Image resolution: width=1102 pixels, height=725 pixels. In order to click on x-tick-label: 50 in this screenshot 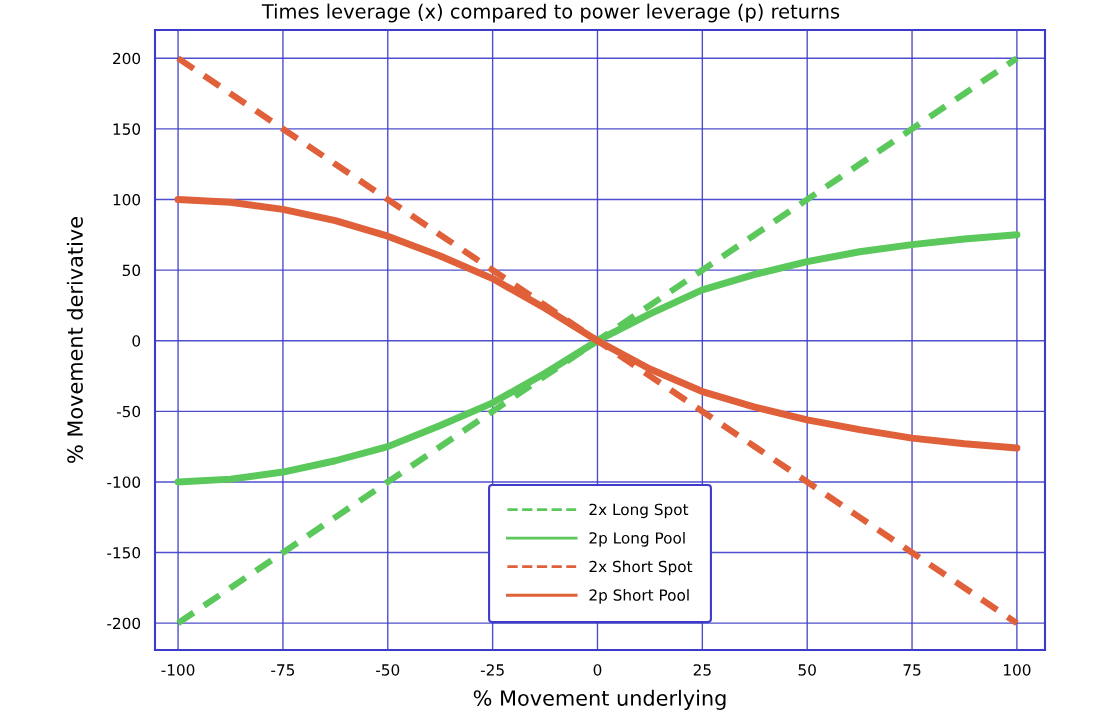, I will do `click(807, 670)`.